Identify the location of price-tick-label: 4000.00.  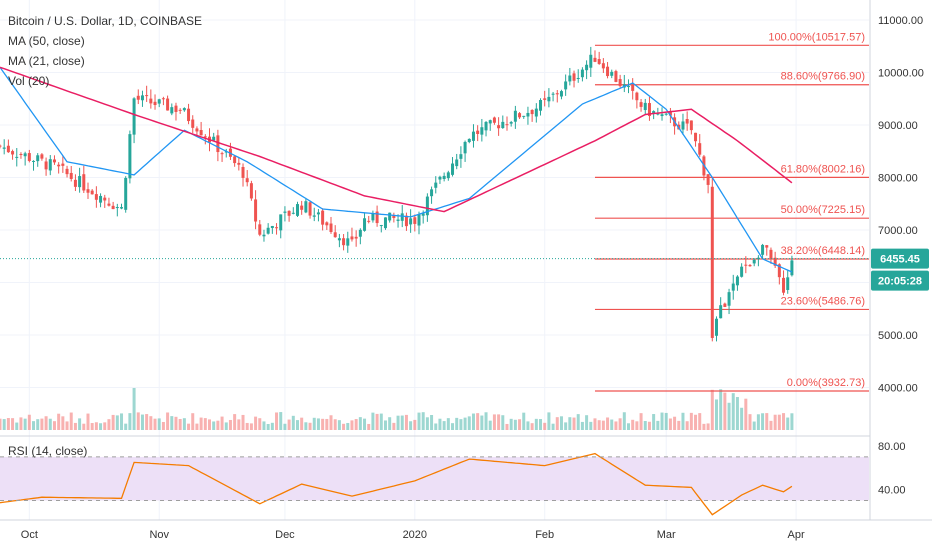
(898, 389).